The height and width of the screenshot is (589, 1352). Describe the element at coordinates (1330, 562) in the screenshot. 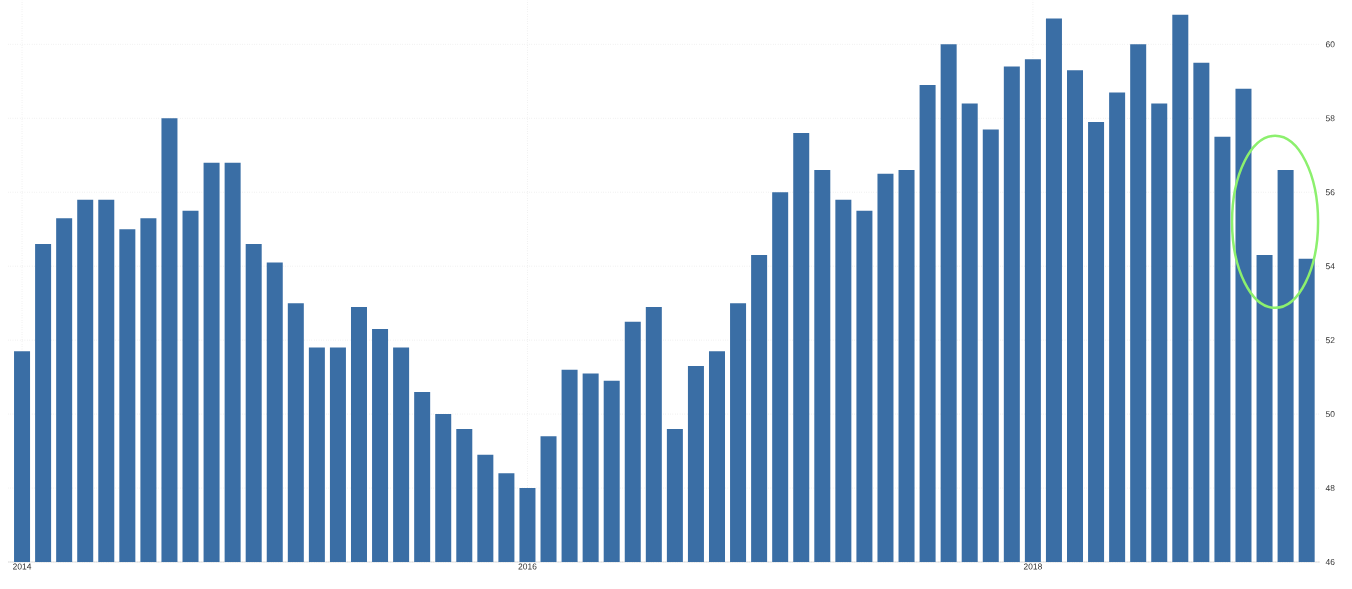

I see `y-tick-label: 46` at that location.